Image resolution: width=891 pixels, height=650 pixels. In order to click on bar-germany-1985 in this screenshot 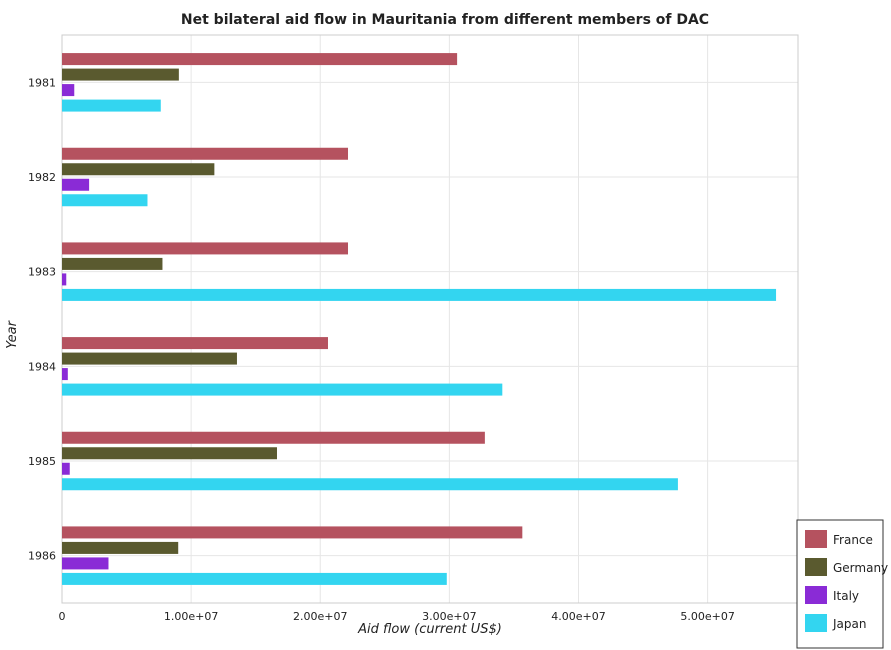, I will do `click(169, 453)`.